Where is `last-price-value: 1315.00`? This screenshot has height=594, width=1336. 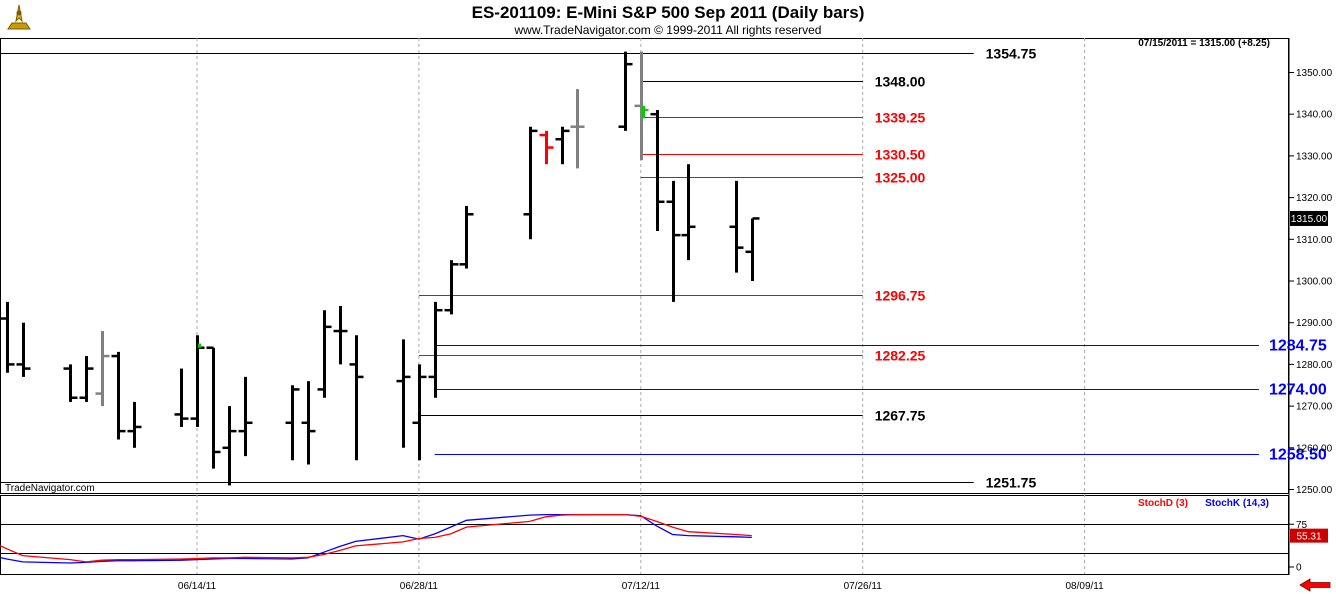 last-price-value: 1315.00 is located at coordinates (1309, 219).